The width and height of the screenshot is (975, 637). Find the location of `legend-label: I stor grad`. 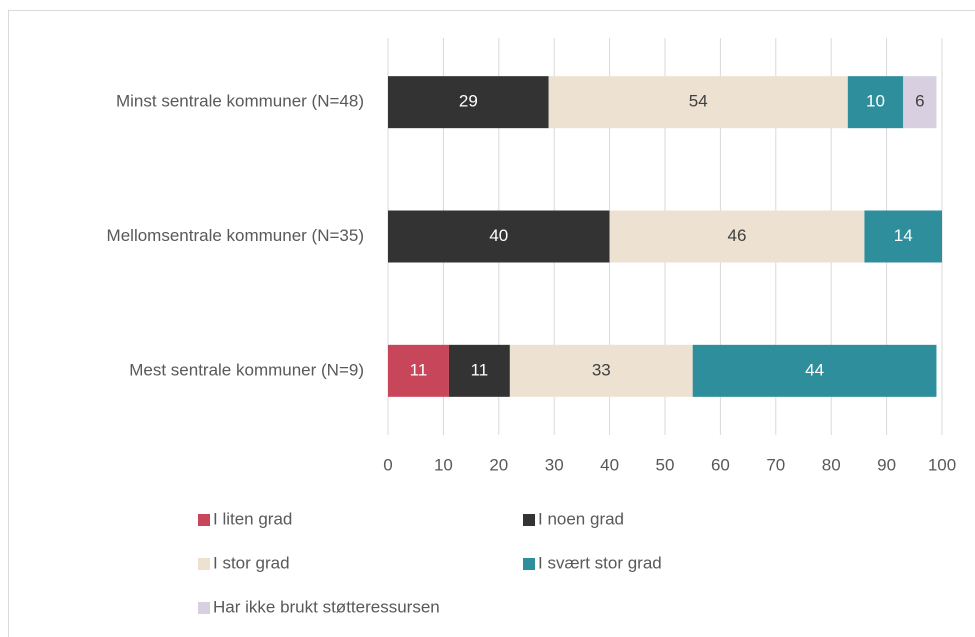

legend-label: I stor grad is located at coordinates (251, 562).